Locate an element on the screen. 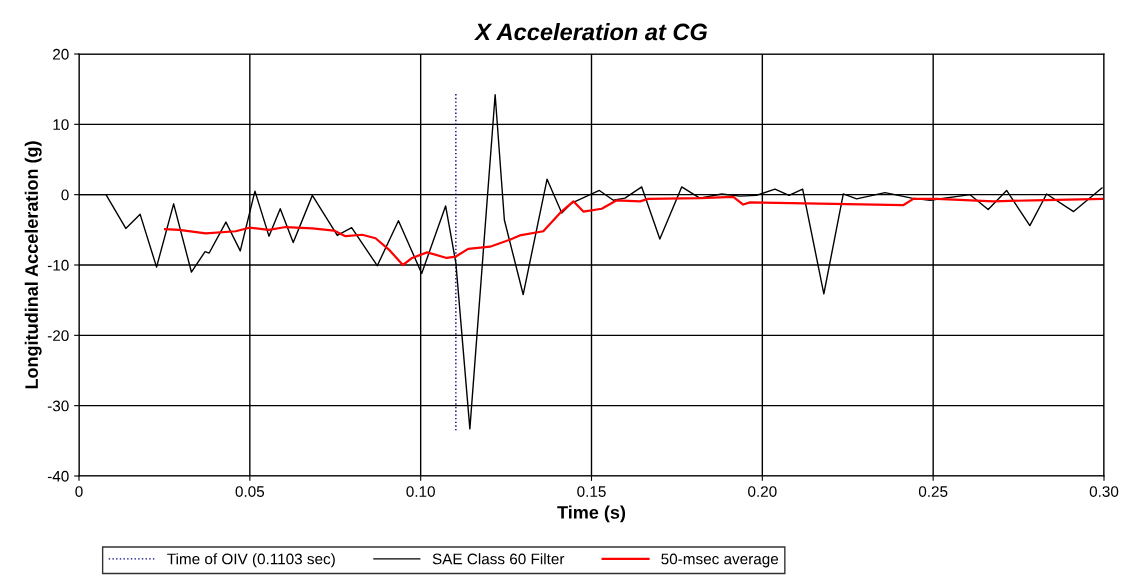 This screenshot has width=1131, height=587. legend-label: Time of OIV (0.1103 sec) is located at coordinates (251, 560).